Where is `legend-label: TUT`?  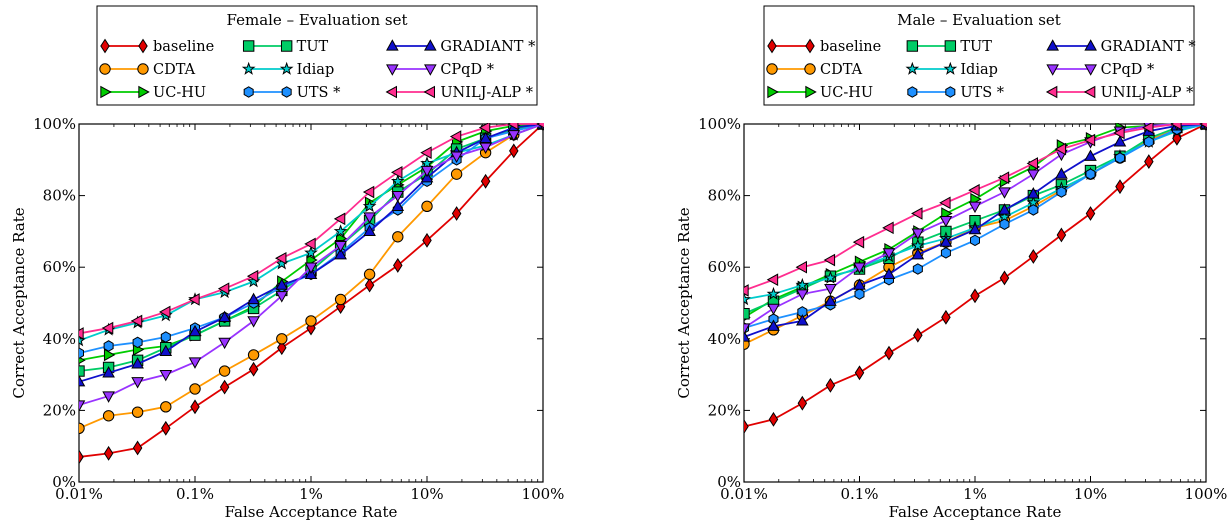
legend-label: TUT is located at coordinates (313, 47).